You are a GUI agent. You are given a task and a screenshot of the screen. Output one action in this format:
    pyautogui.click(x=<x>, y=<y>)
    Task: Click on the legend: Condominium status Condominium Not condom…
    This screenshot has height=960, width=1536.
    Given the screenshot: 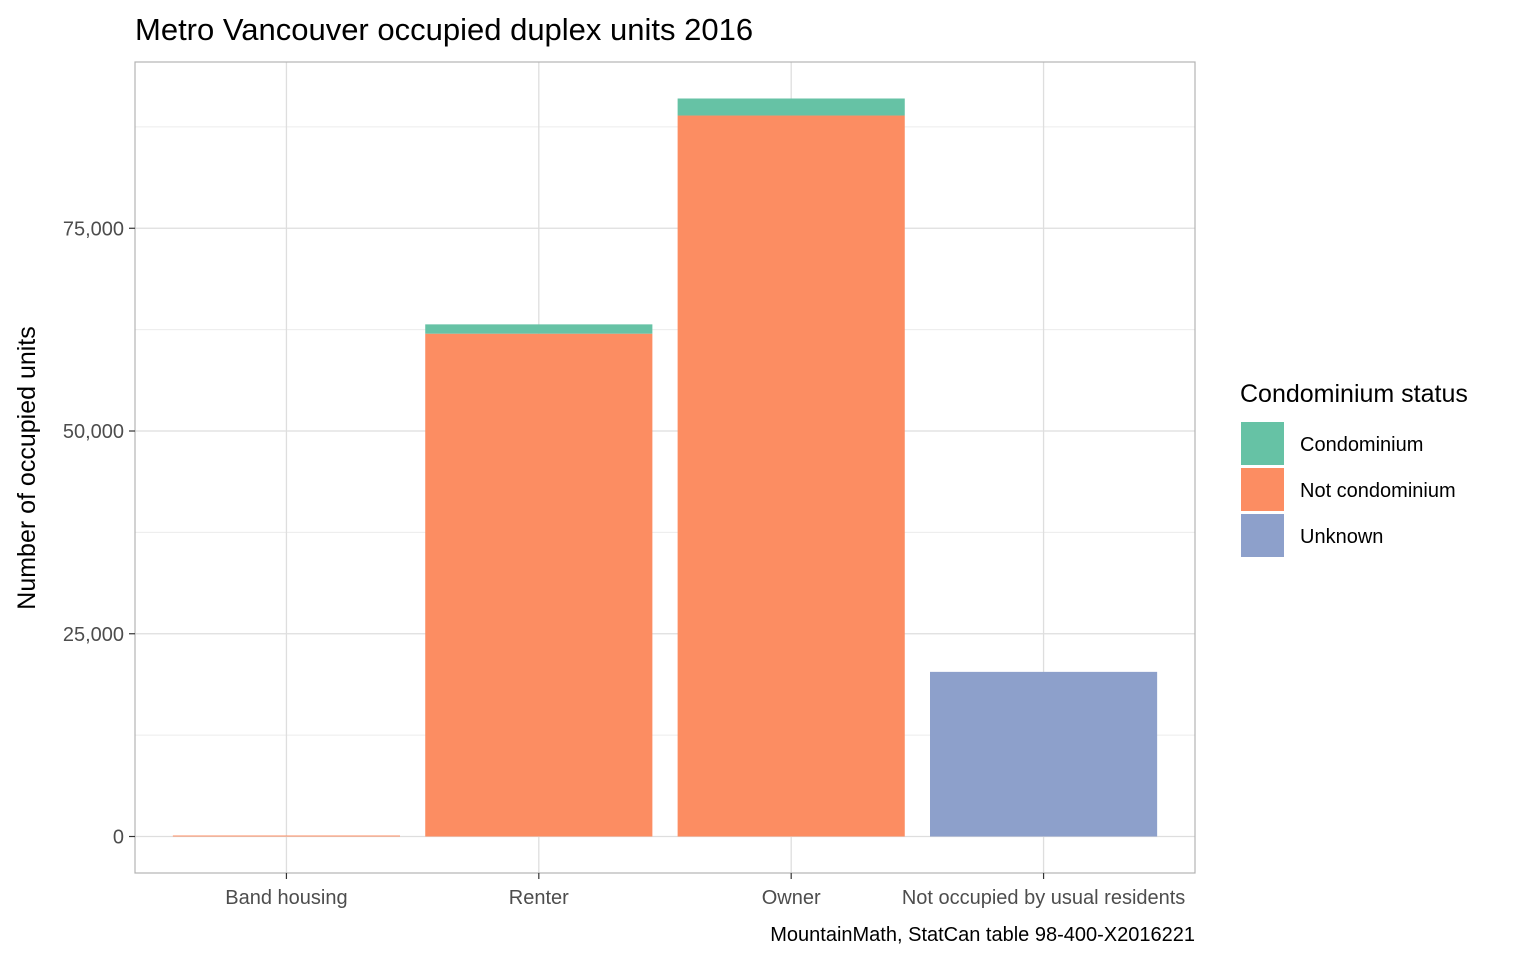 What is the action you would take?
    pyautogui.click(x=1354, y=468)
    